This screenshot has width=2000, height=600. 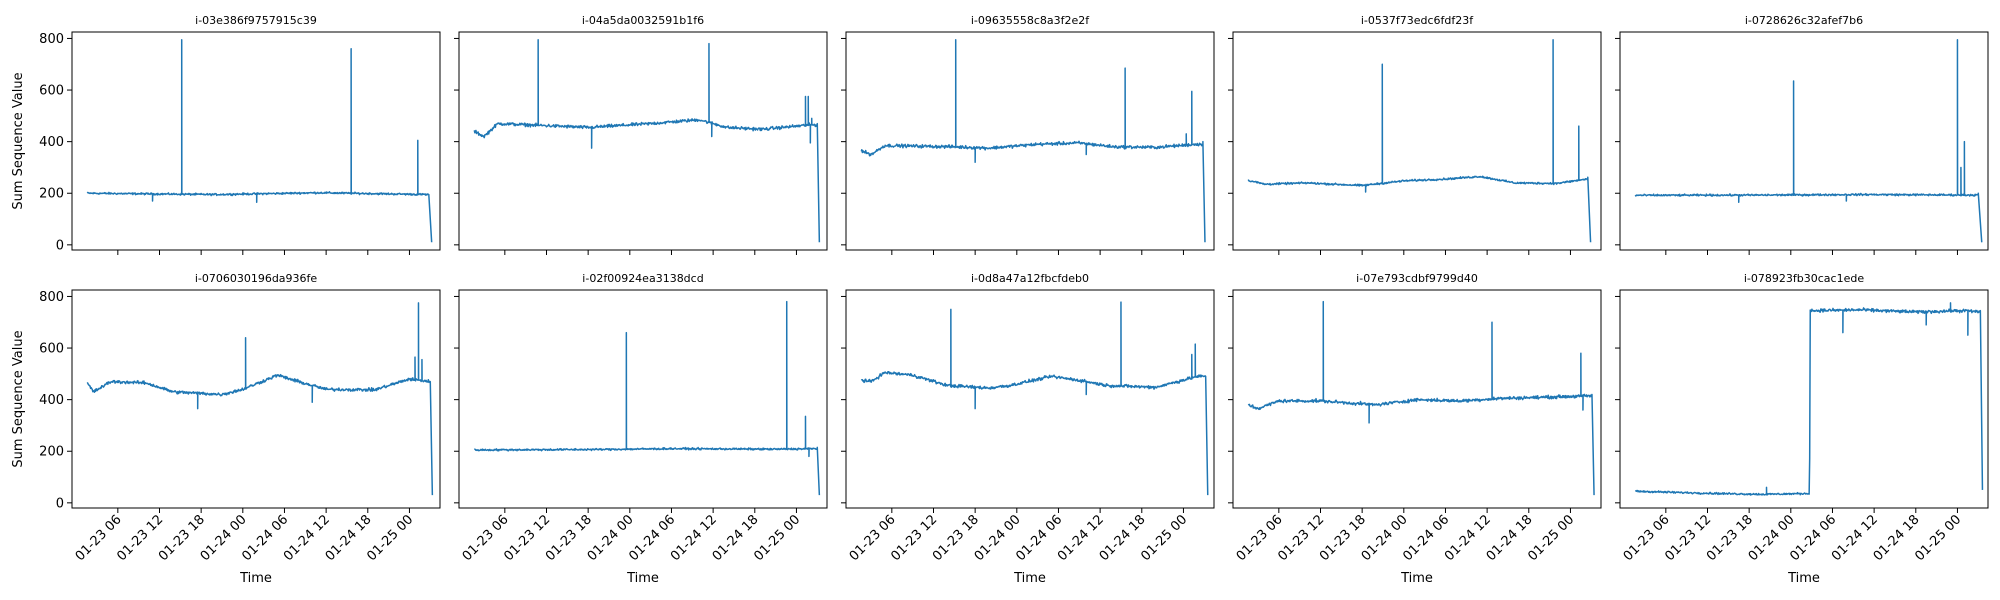 I want to click on y-axis-label-top: Sum Sequence Value, so click(x=18, y=140).